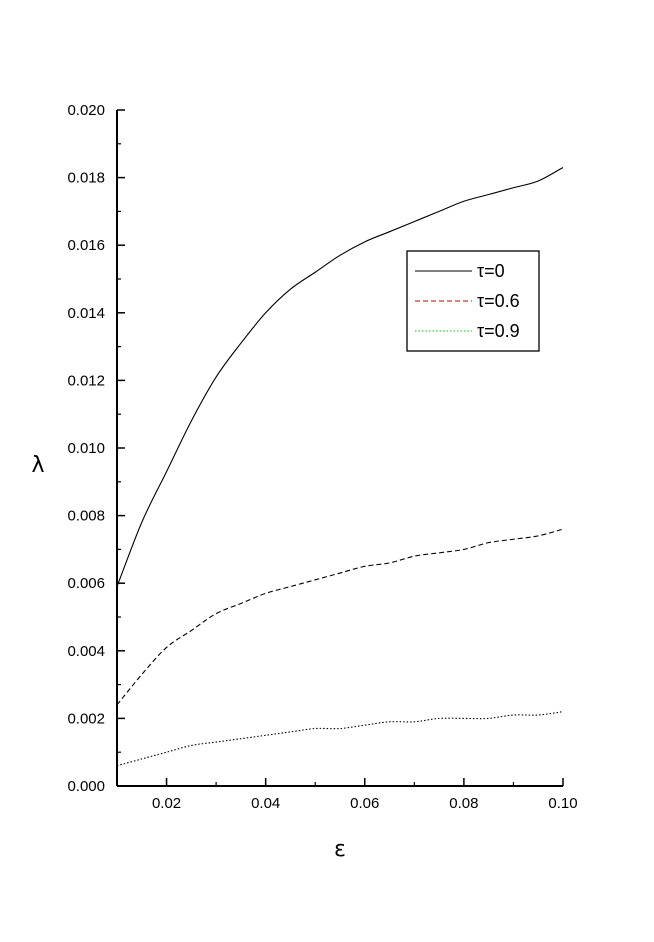  Describe the element at coordinates (340, 849) in the screenshot. I see `x-axis-title: ε` at that location.